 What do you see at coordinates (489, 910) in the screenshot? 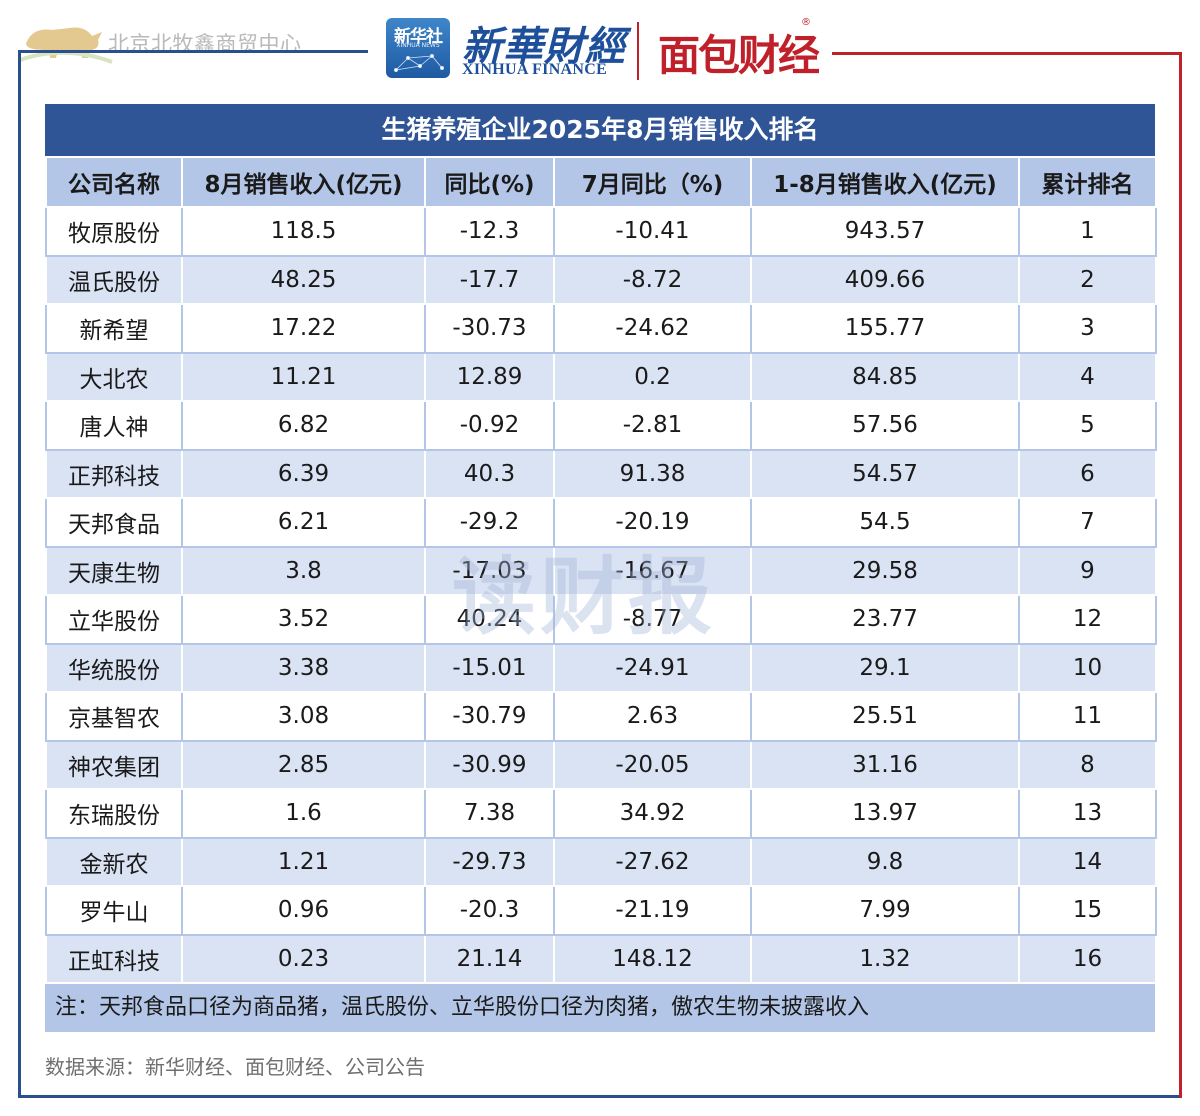
I see `cell-yoy: -20.3` at bounding box center [489, 910].